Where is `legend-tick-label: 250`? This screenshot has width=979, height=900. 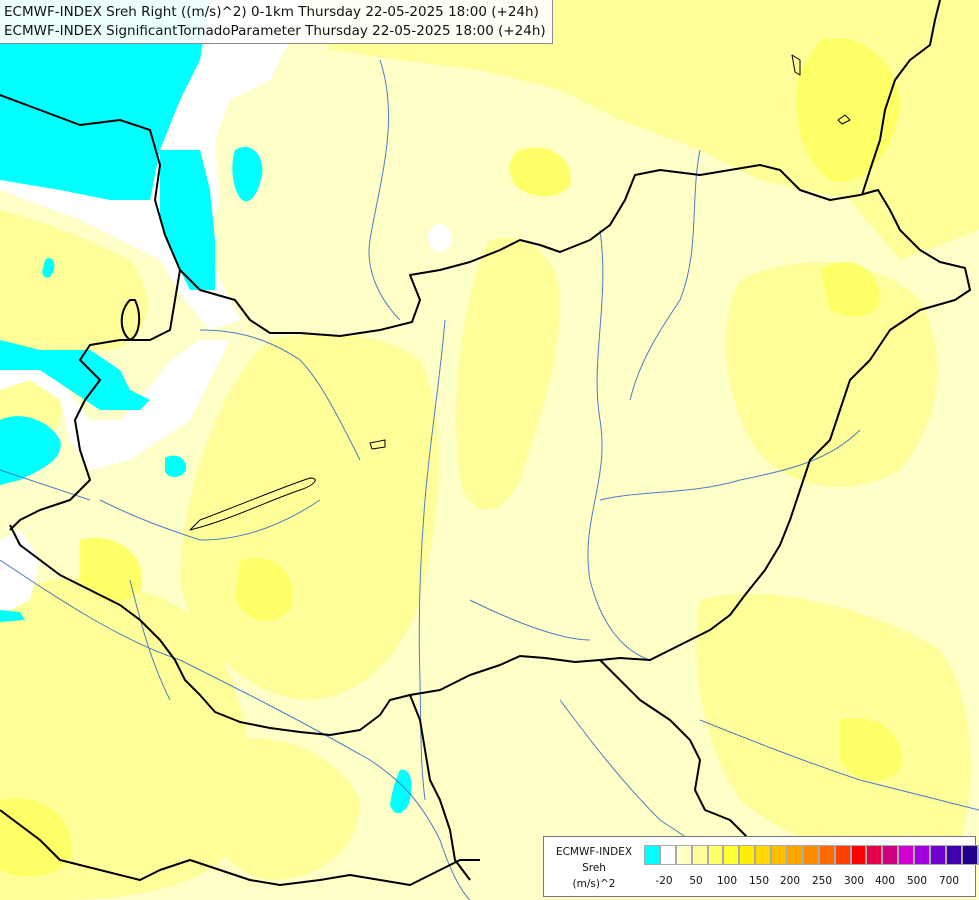
legend-tick-label: 250 is located at coordinates (822, 881).